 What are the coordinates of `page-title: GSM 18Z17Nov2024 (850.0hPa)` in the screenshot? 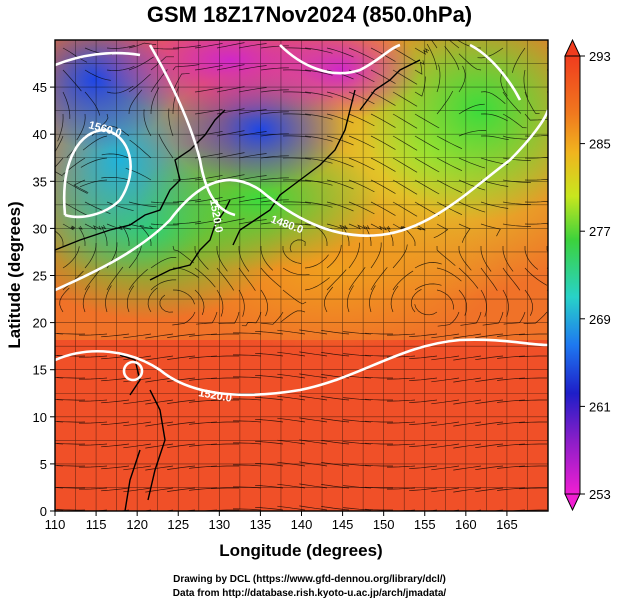 It's located at (309, 14).